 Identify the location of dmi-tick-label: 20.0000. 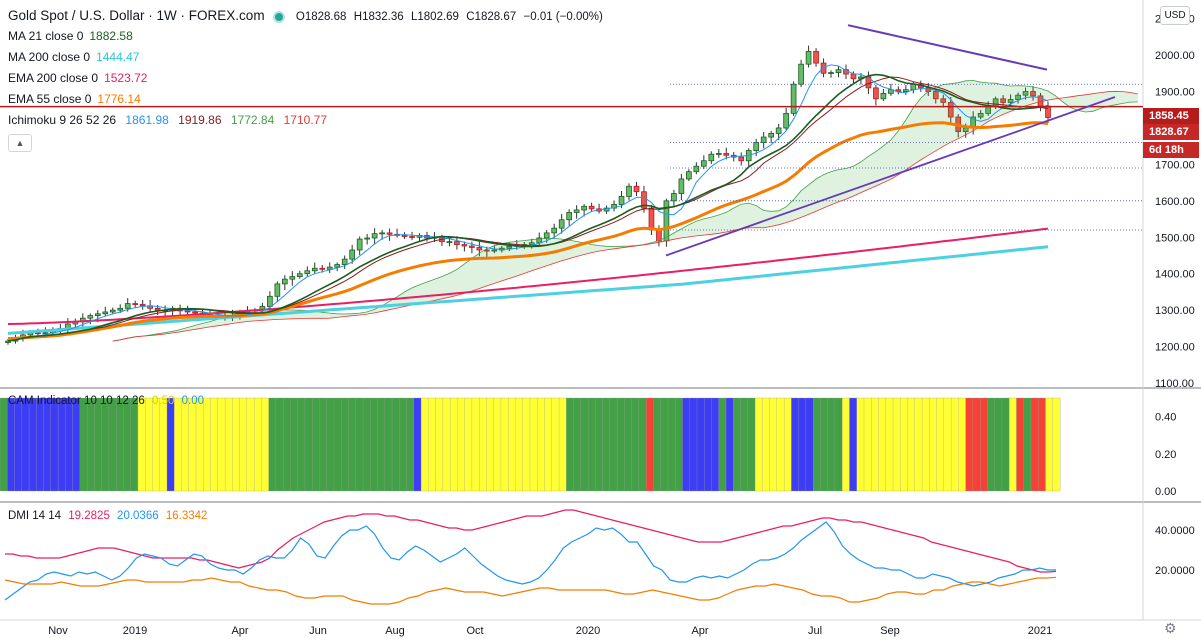
(1175, 571).